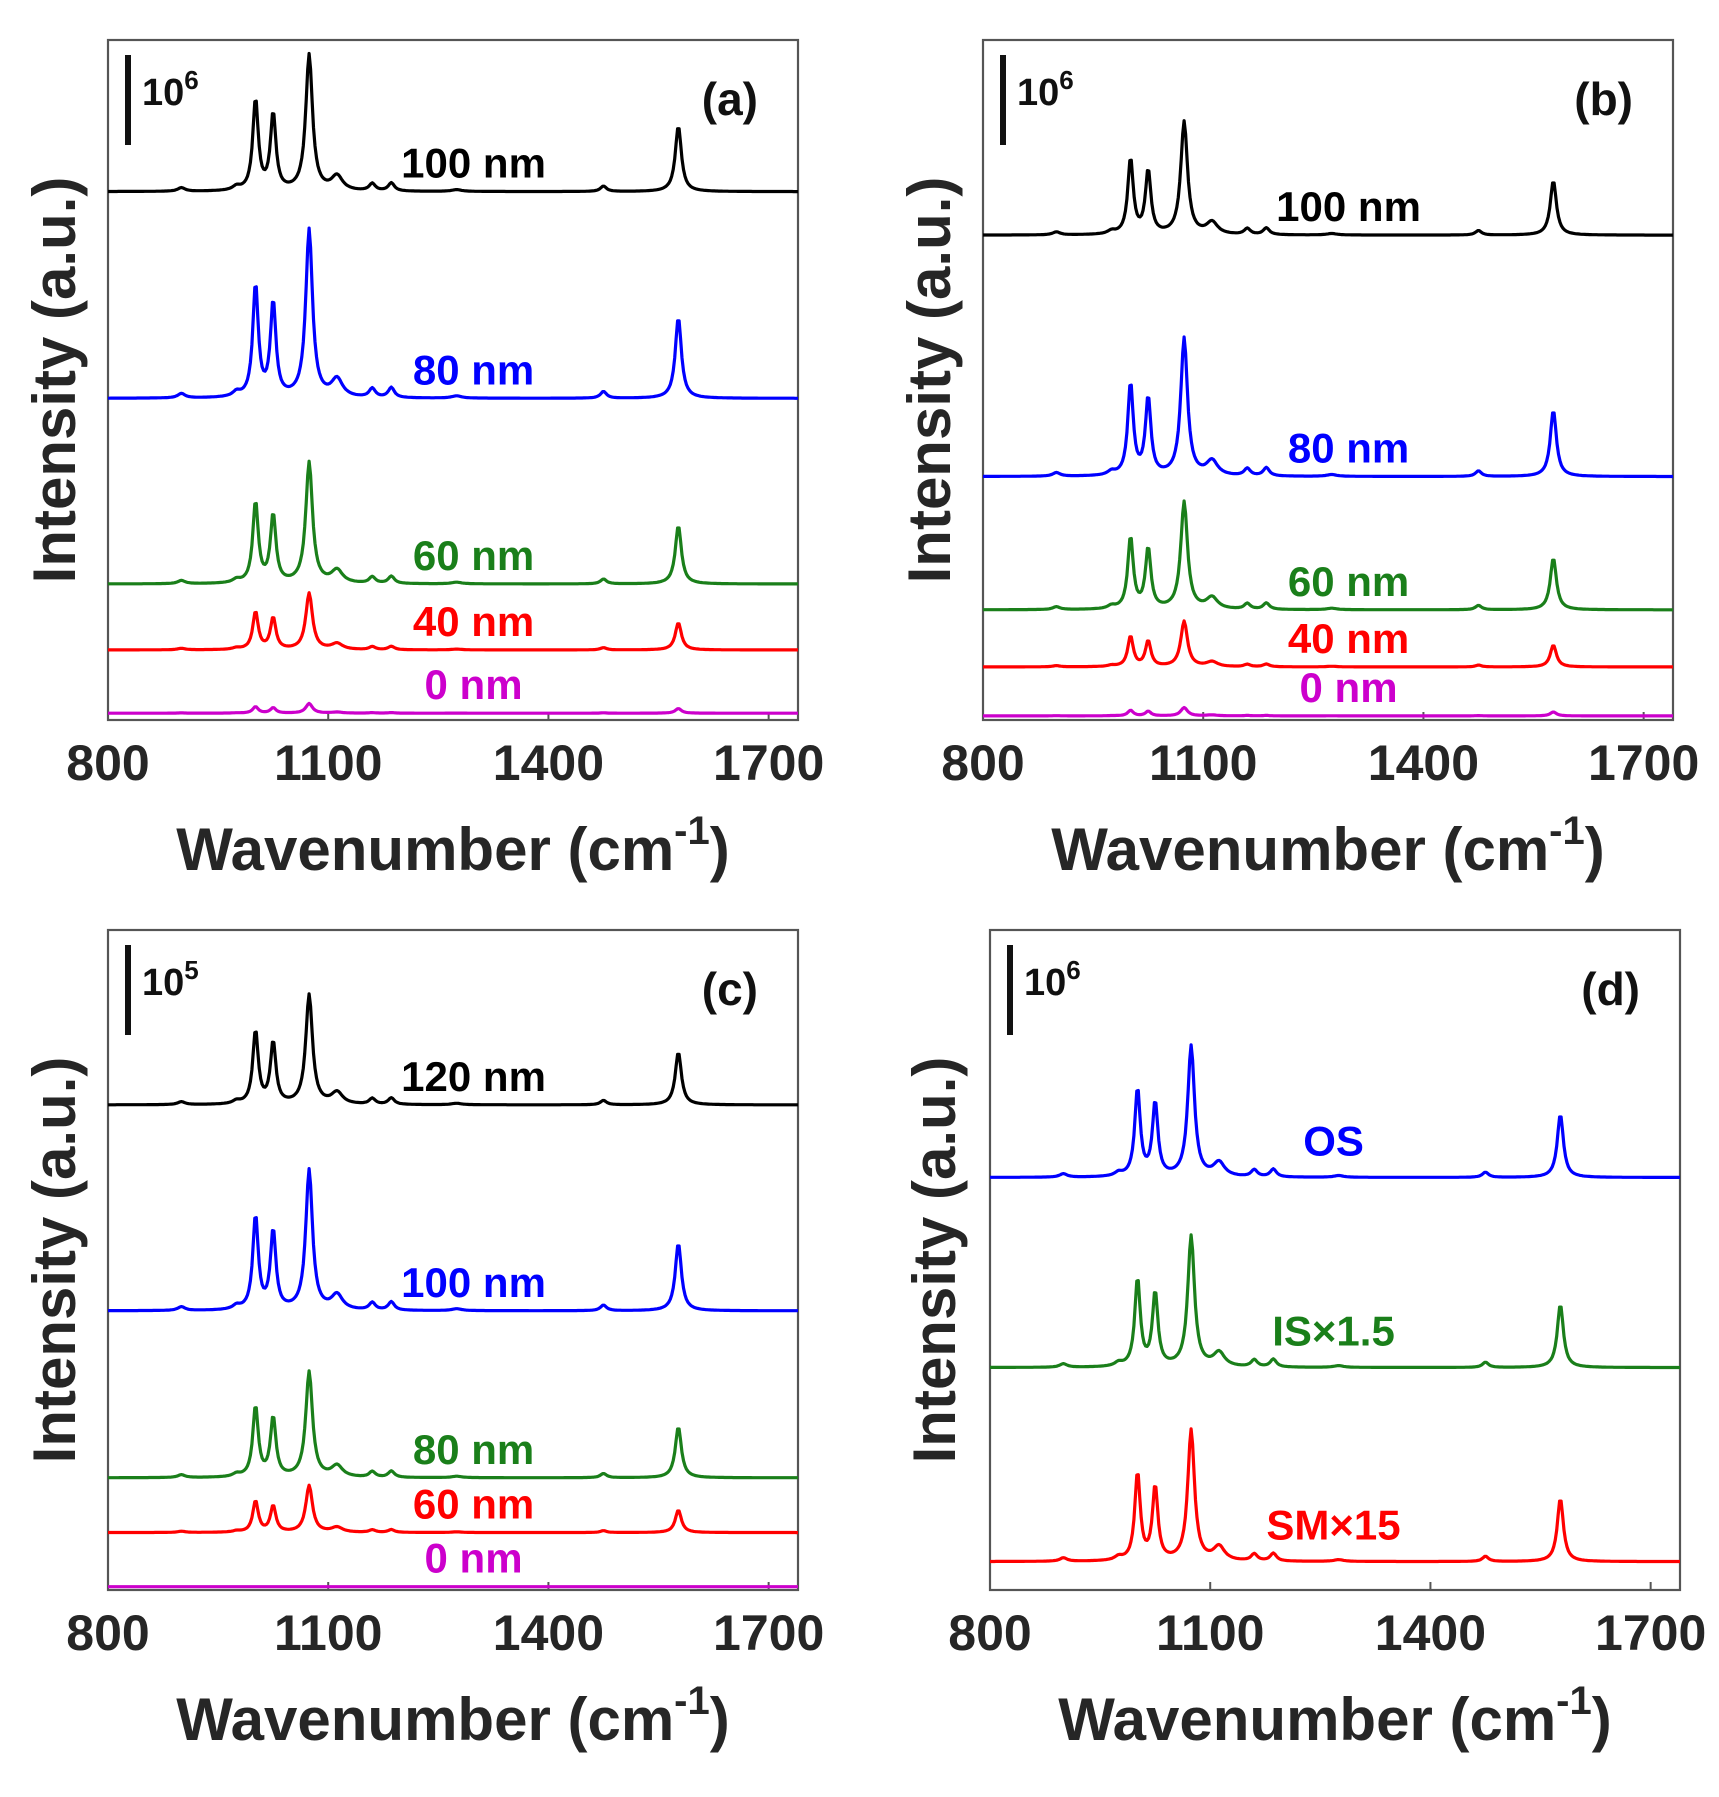  I want to click on series-label: SM×15, so click(1333, 1525).